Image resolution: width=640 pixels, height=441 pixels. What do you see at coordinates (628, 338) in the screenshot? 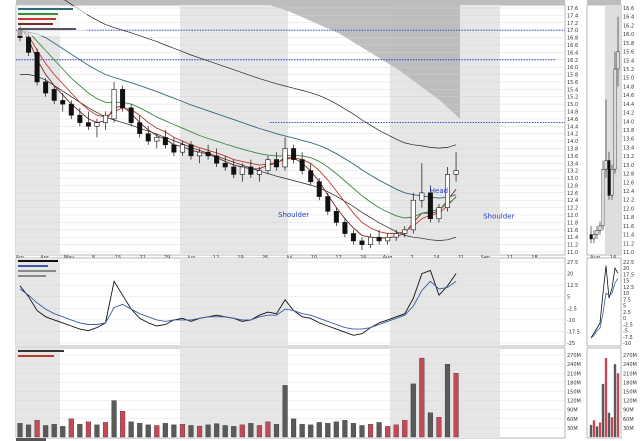
I see `y-tick-label: -7.5` at bounding box center [628, 338].